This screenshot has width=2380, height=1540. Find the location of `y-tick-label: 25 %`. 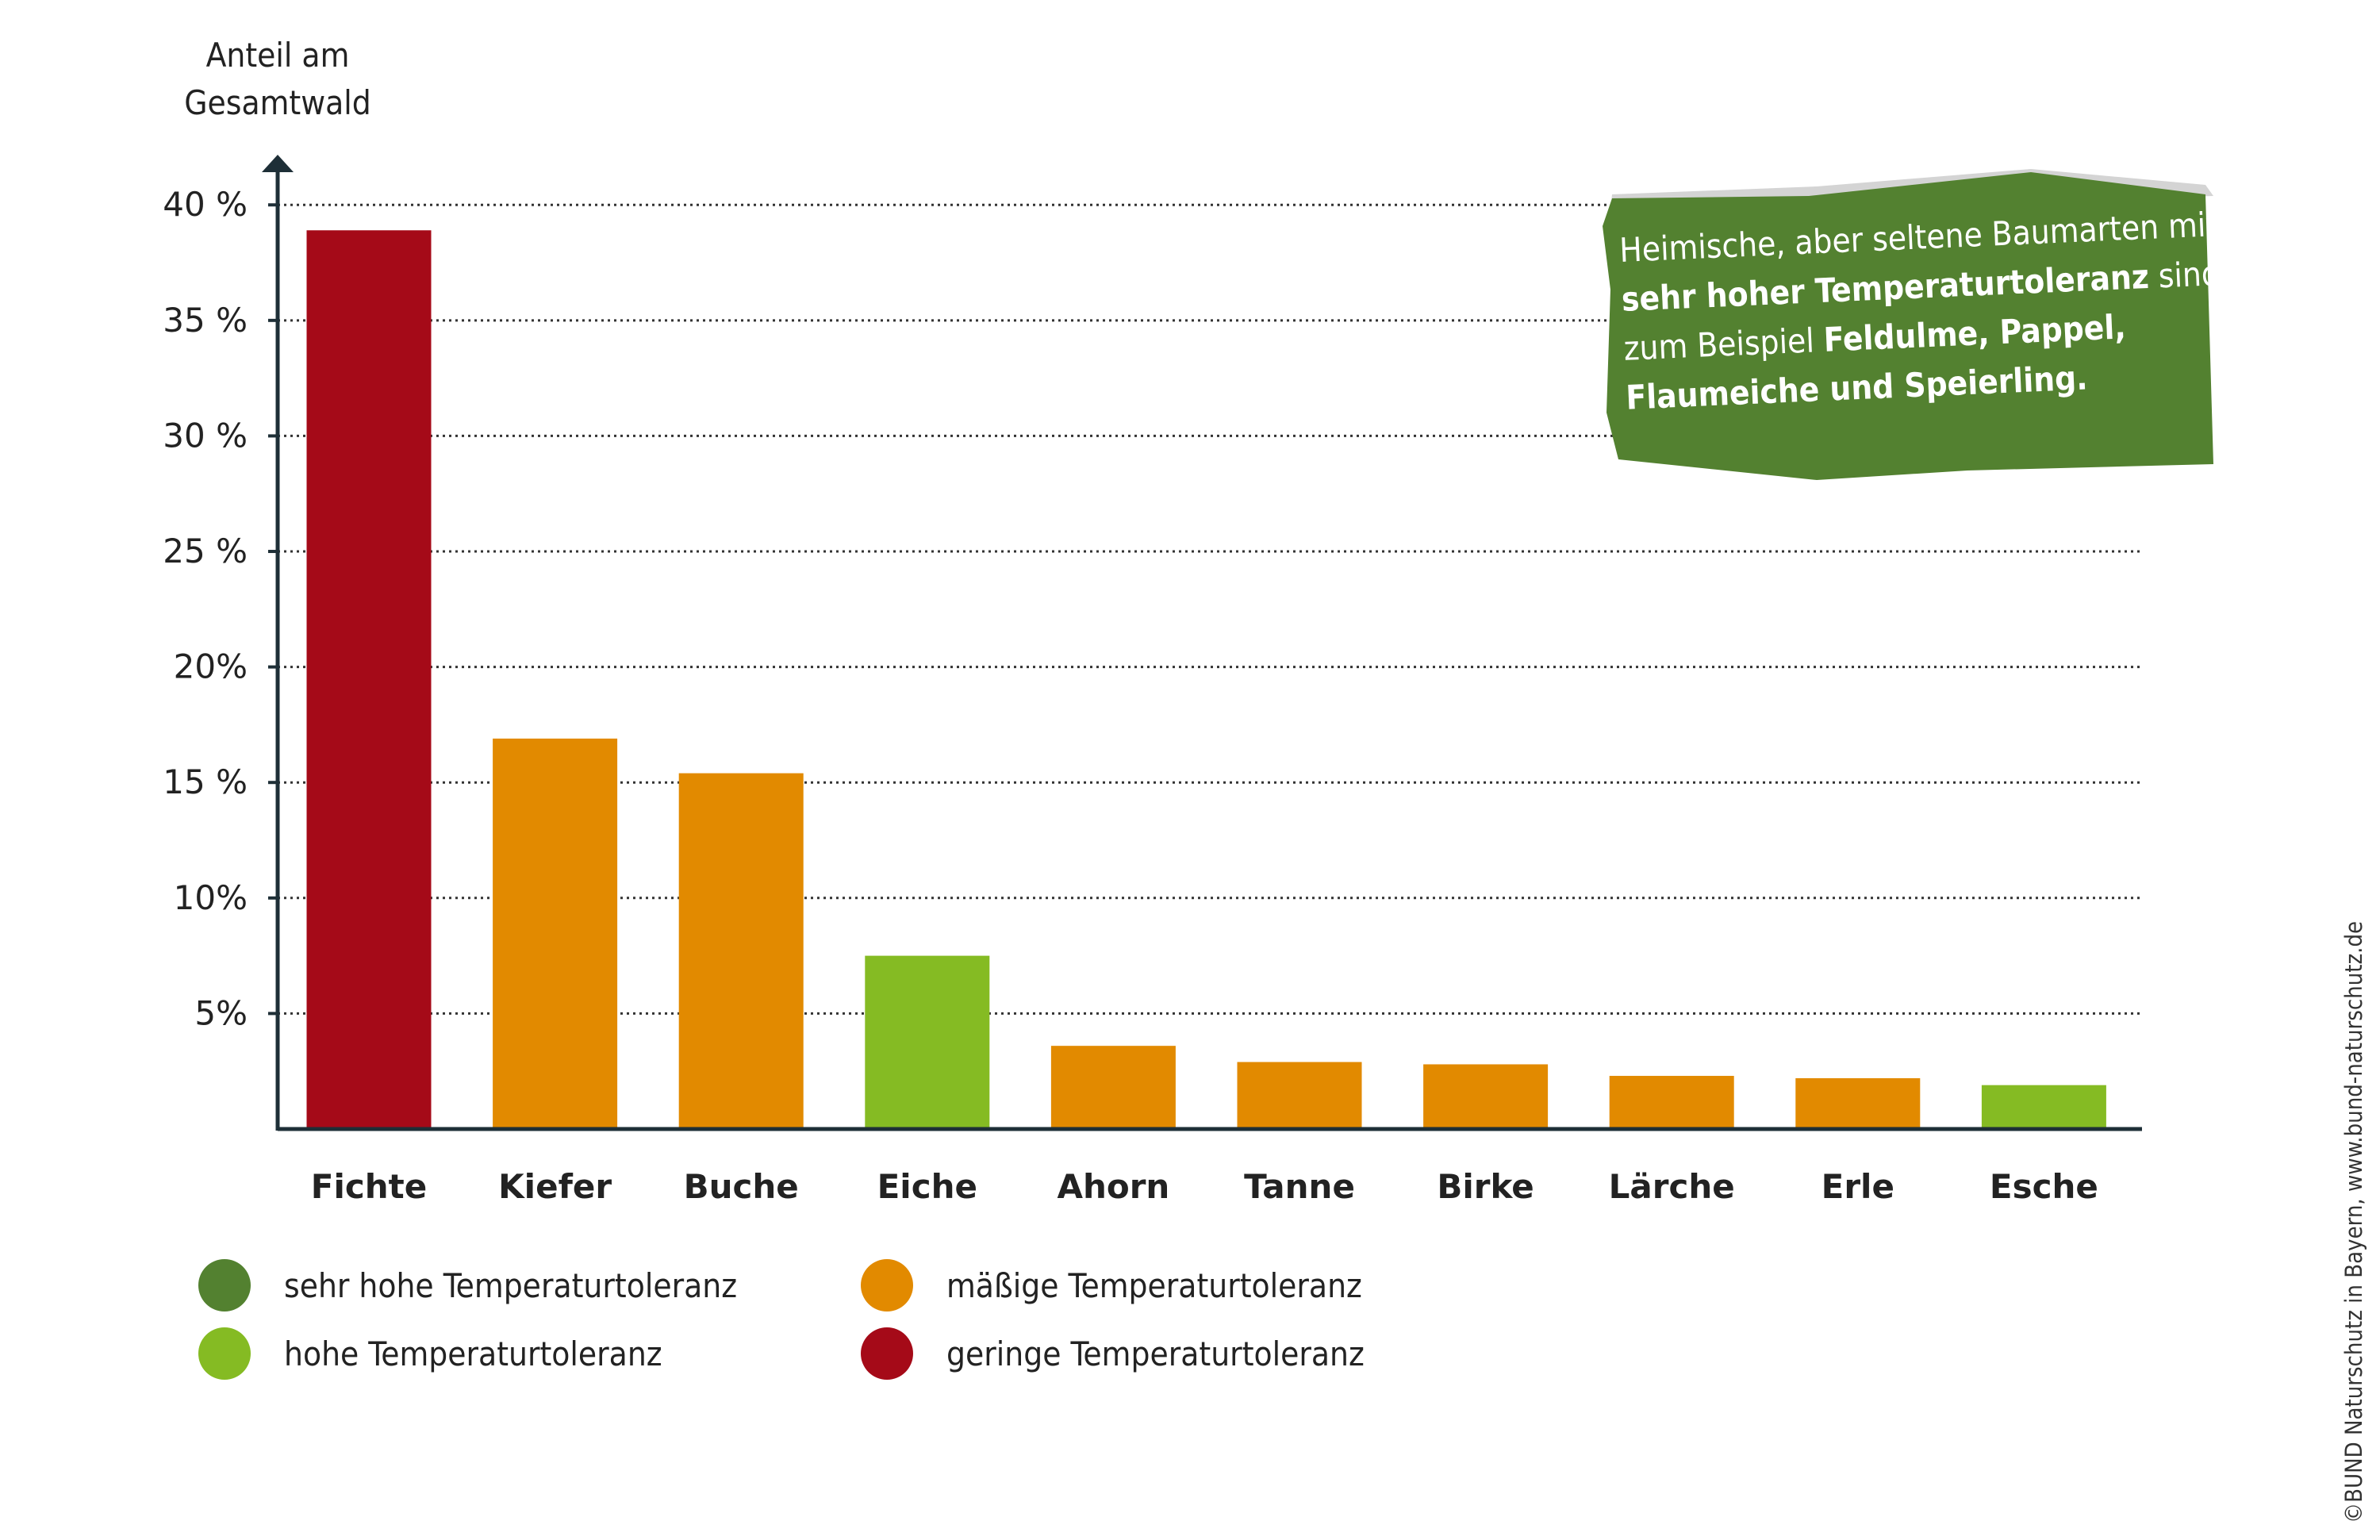

y-tick-label: 25 % is located at coordinates (205, 551).